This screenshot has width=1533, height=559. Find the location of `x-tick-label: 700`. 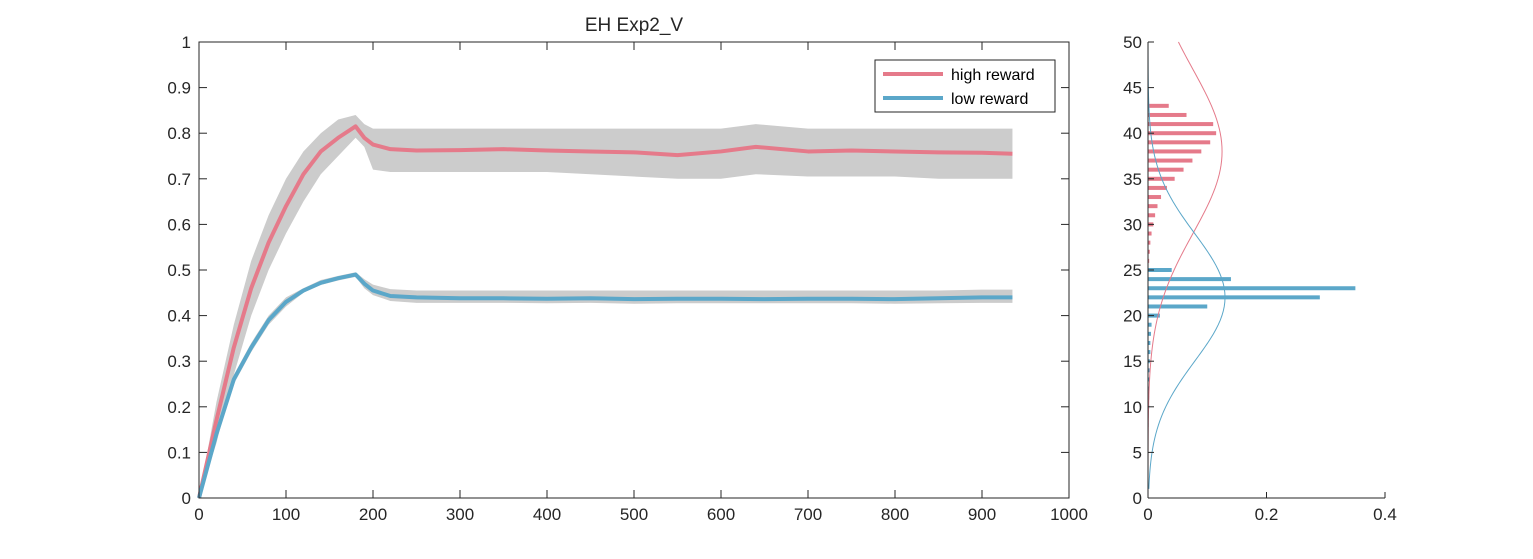

x-tick-label: 700 is located at coordinates (808, 514).